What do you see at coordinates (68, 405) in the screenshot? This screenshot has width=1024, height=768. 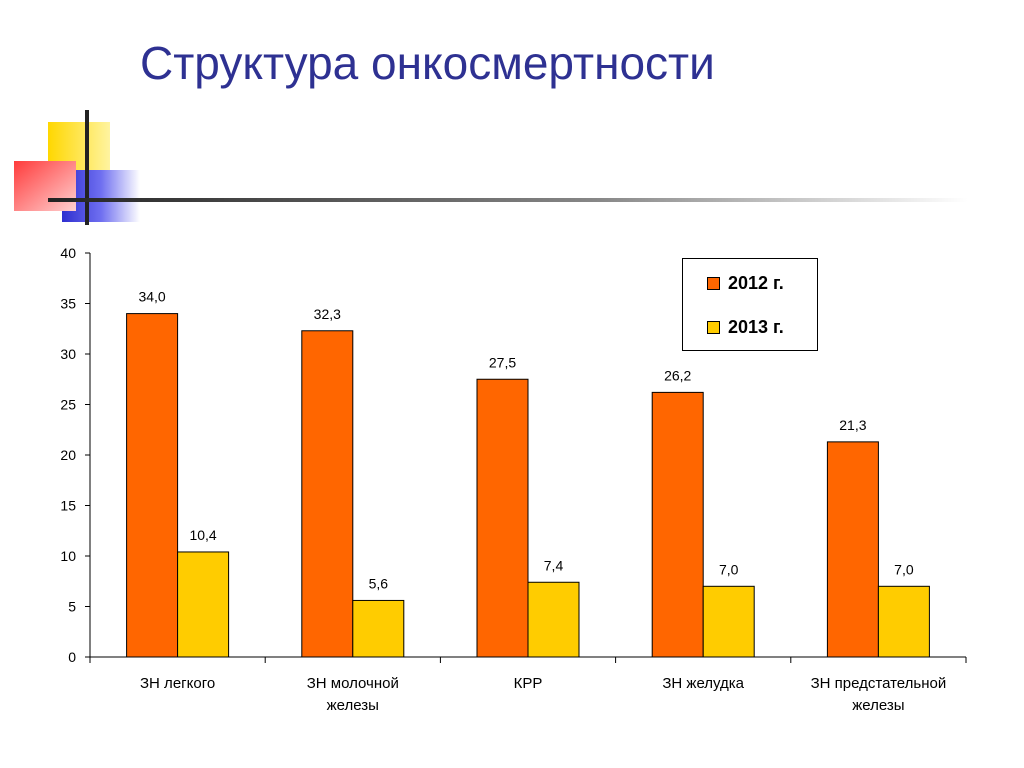 I see `y-tick-label: 25` at bounding box center [68, 405].